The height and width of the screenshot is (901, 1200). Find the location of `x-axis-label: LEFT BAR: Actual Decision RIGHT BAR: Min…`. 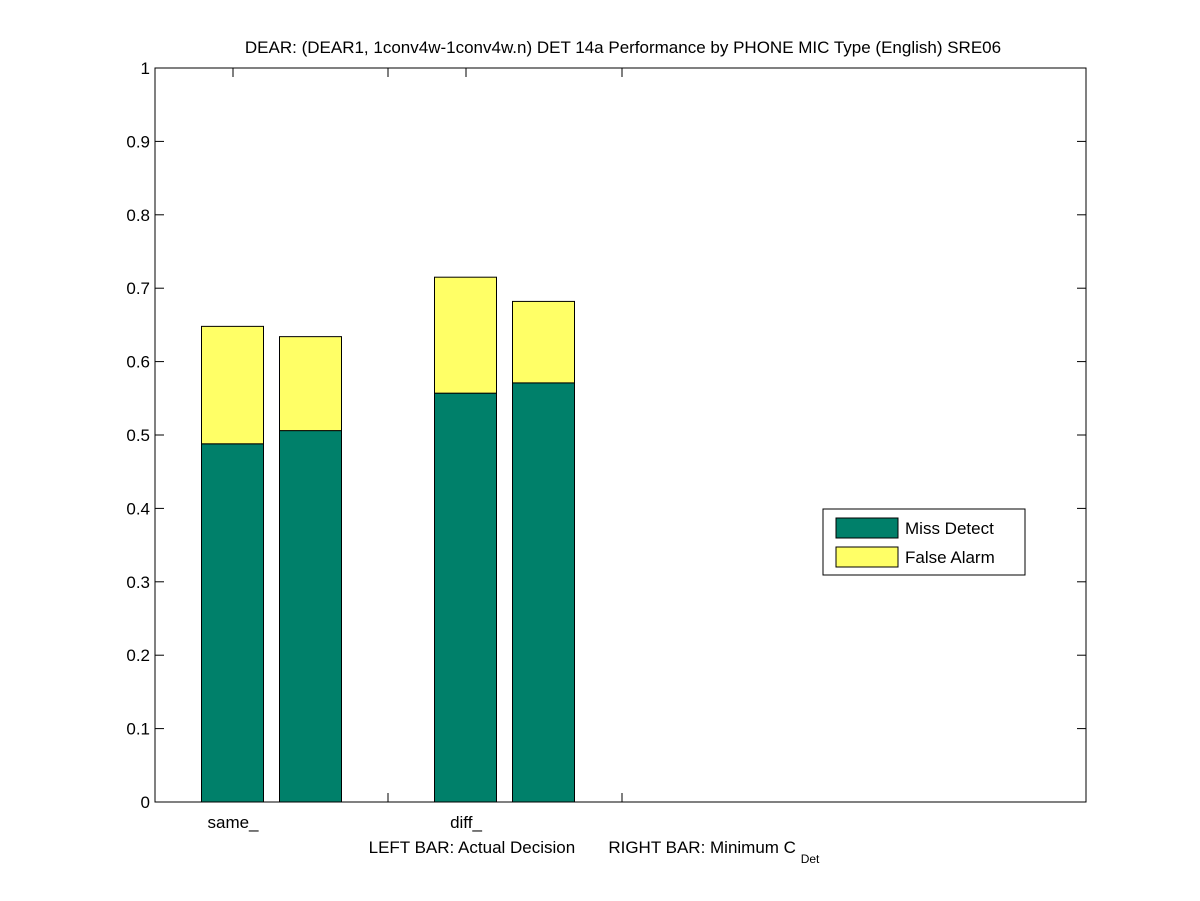

x-axis-label: LEFT BAR: Actual Decision RIGHT BAR: Min… is located at coordinates (594, 852).